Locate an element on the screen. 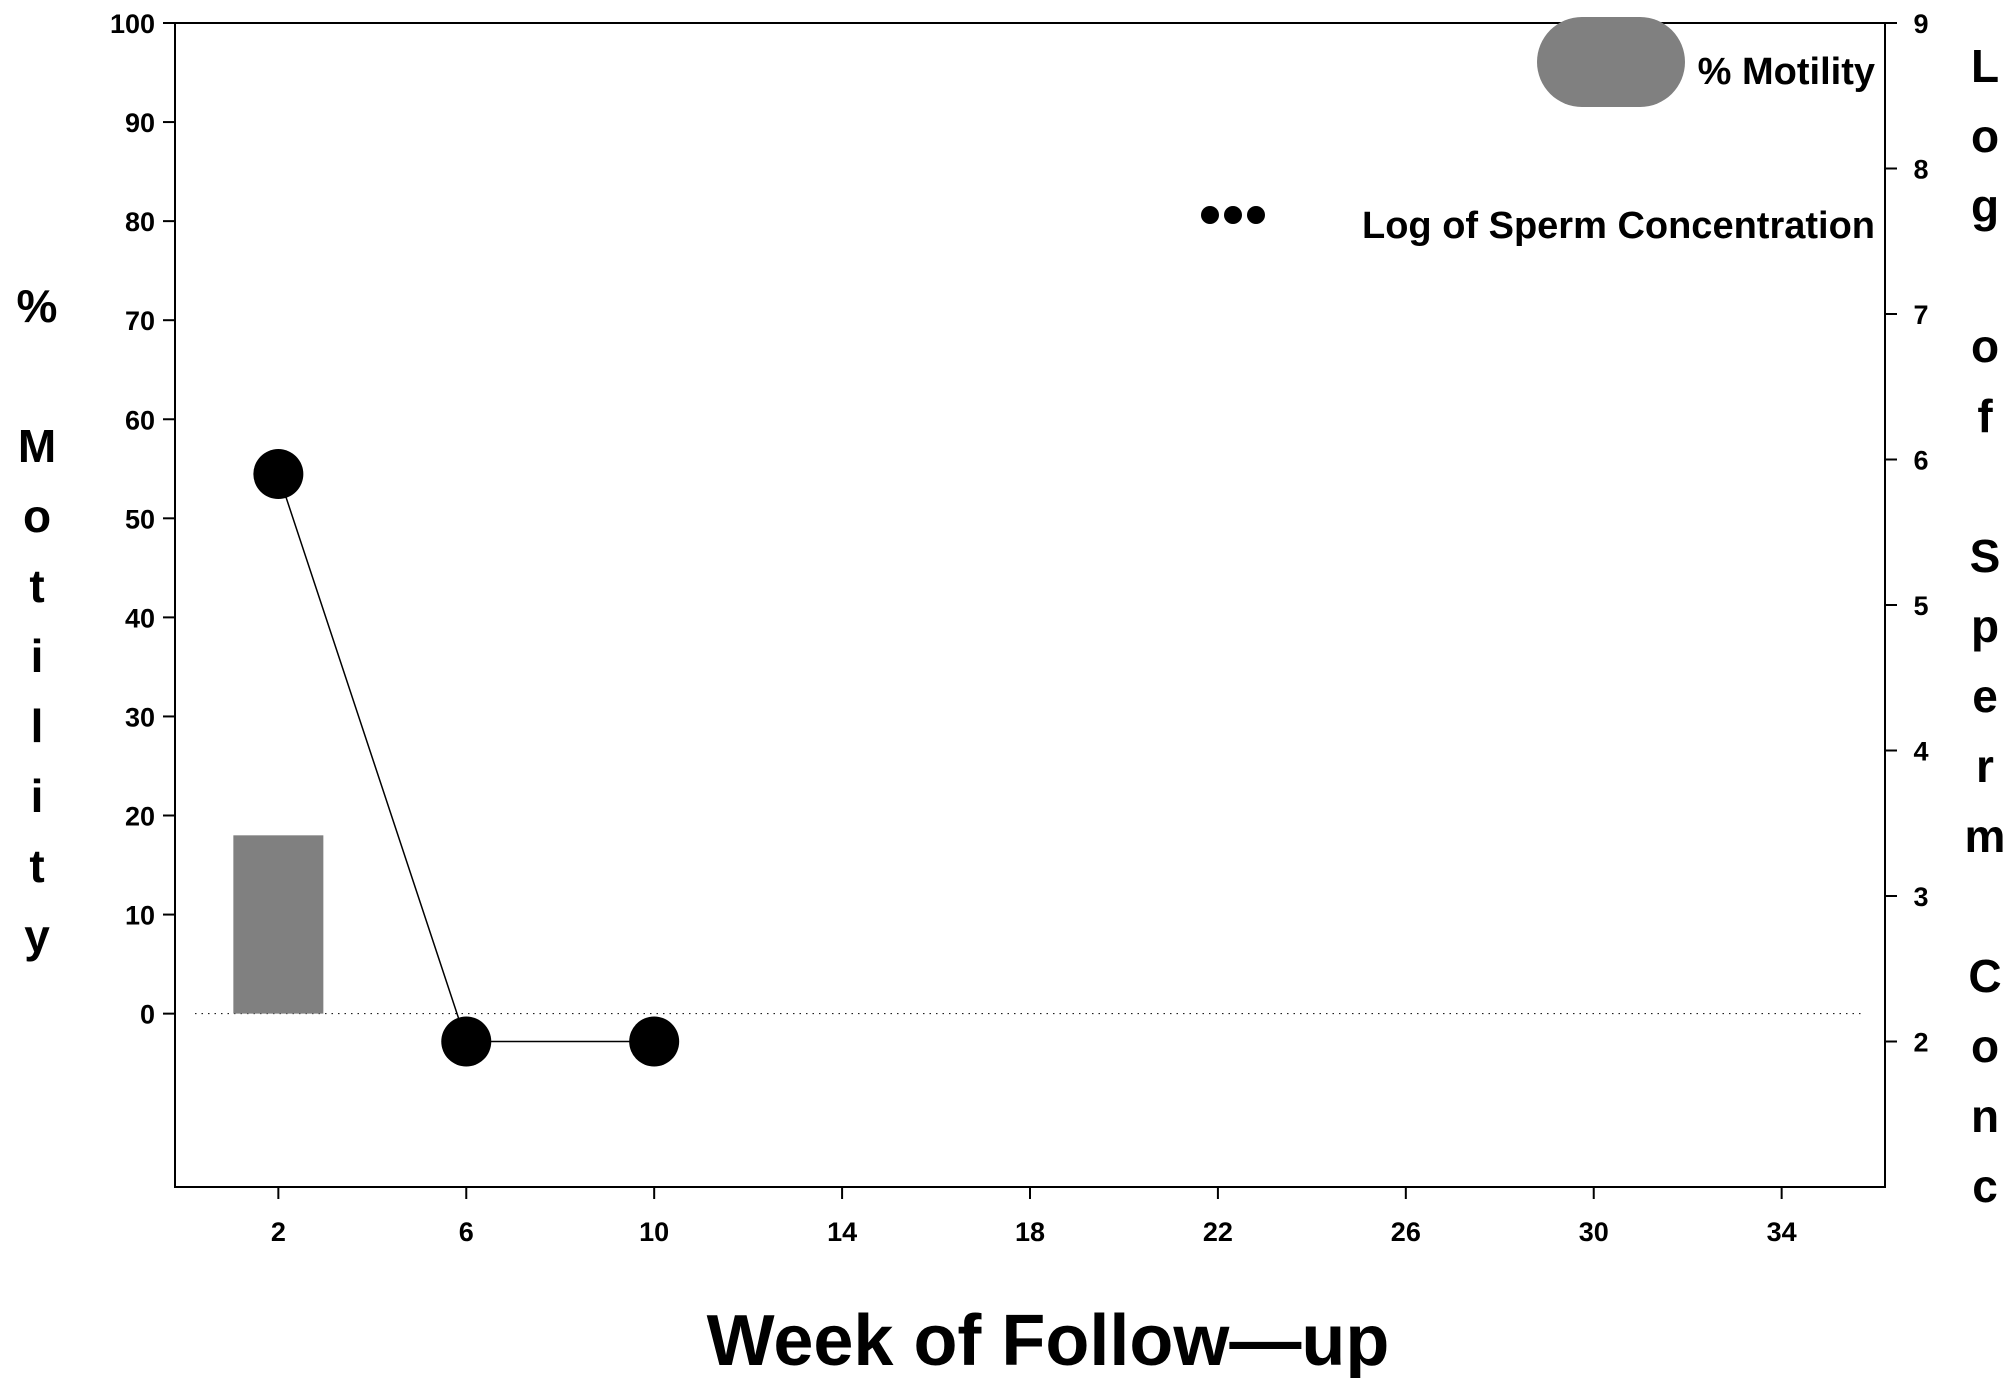 The image size is (2013, 1378). motility-bars is located at coordinates (278, 924).